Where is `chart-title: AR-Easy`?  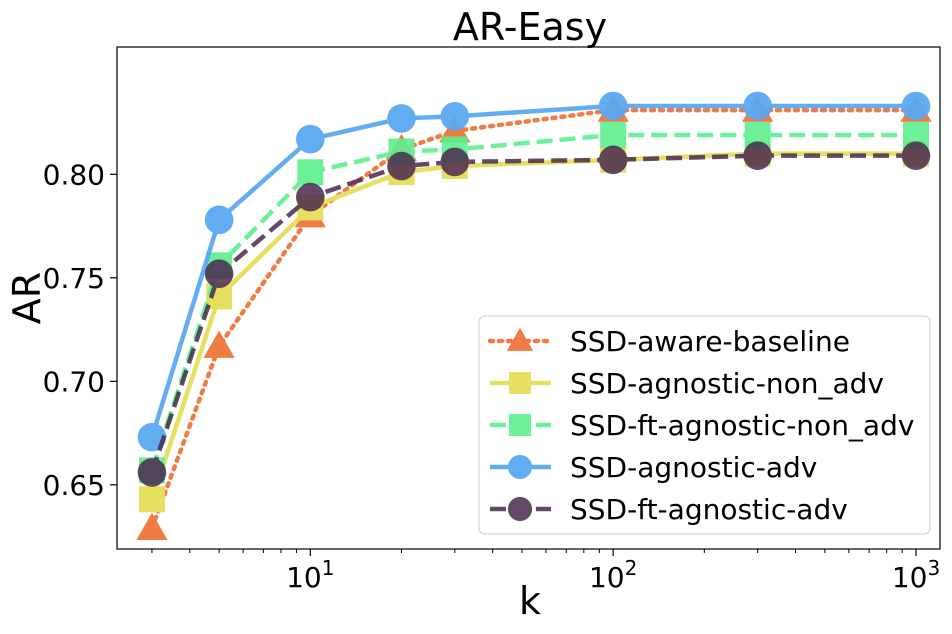
chart-title: AR-Easy is located at coordinates (530, 27).